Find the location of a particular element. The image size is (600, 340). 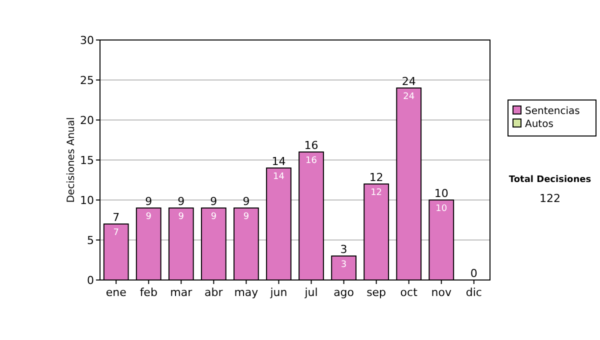

x-tick-label: nov is located at coordinates (441, 292).